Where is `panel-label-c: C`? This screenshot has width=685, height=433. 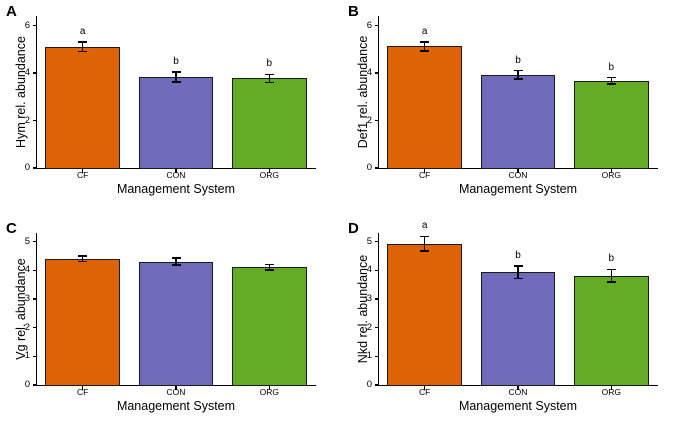
panel-label-c: C is located at coordinates (11, 228).